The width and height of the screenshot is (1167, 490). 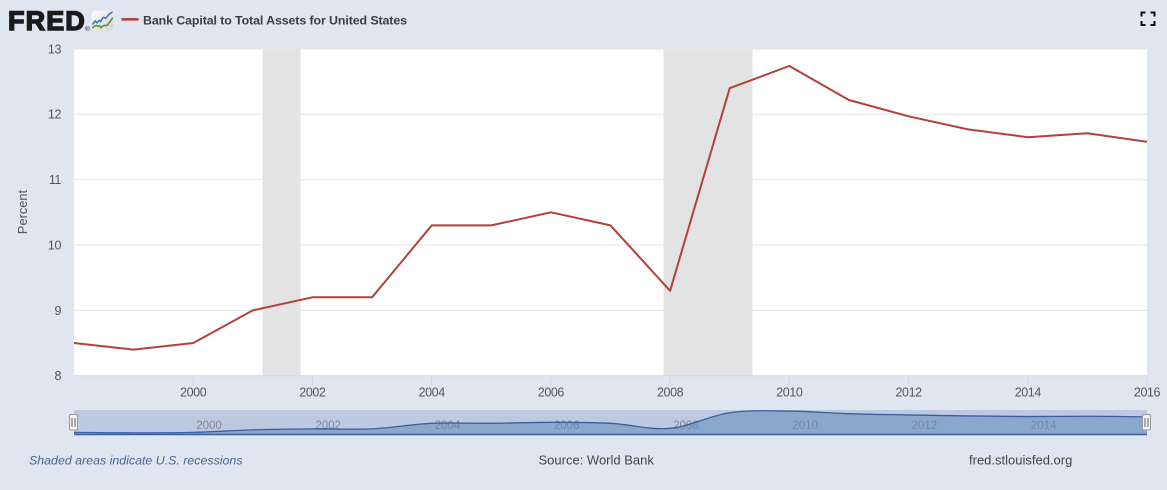 I want to click on svg-text: 2004, so click(x=432, y=392).